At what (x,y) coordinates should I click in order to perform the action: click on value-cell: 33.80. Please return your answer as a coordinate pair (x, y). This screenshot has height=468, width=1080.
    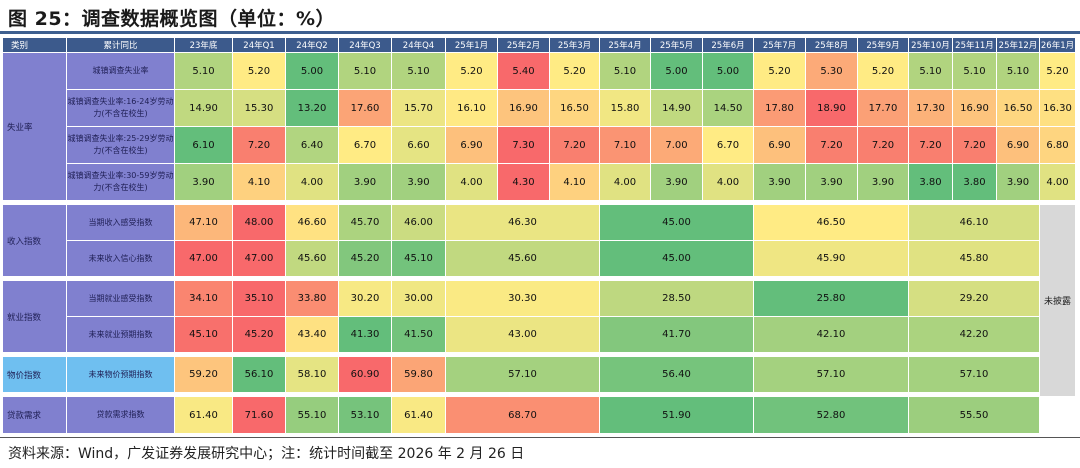
    Looking at the image, I should click on (312, 298).